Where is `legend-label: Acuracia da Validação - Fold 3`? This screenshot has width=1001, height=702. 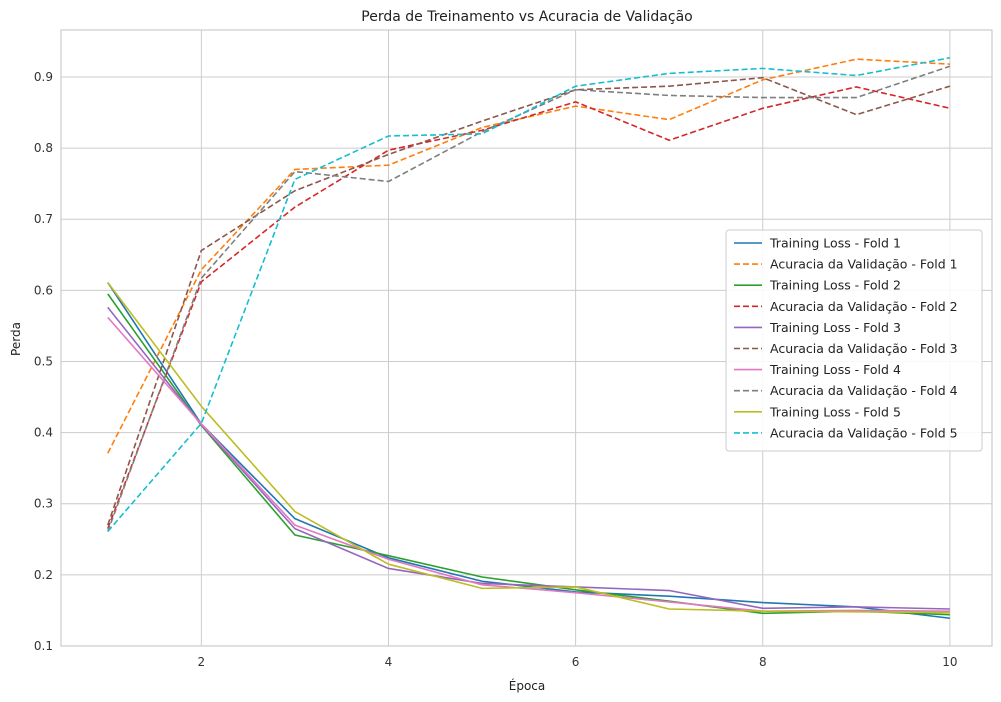 legend-label: Acuracia da Validação - Fold 3 is located at coordinates (864, 348).